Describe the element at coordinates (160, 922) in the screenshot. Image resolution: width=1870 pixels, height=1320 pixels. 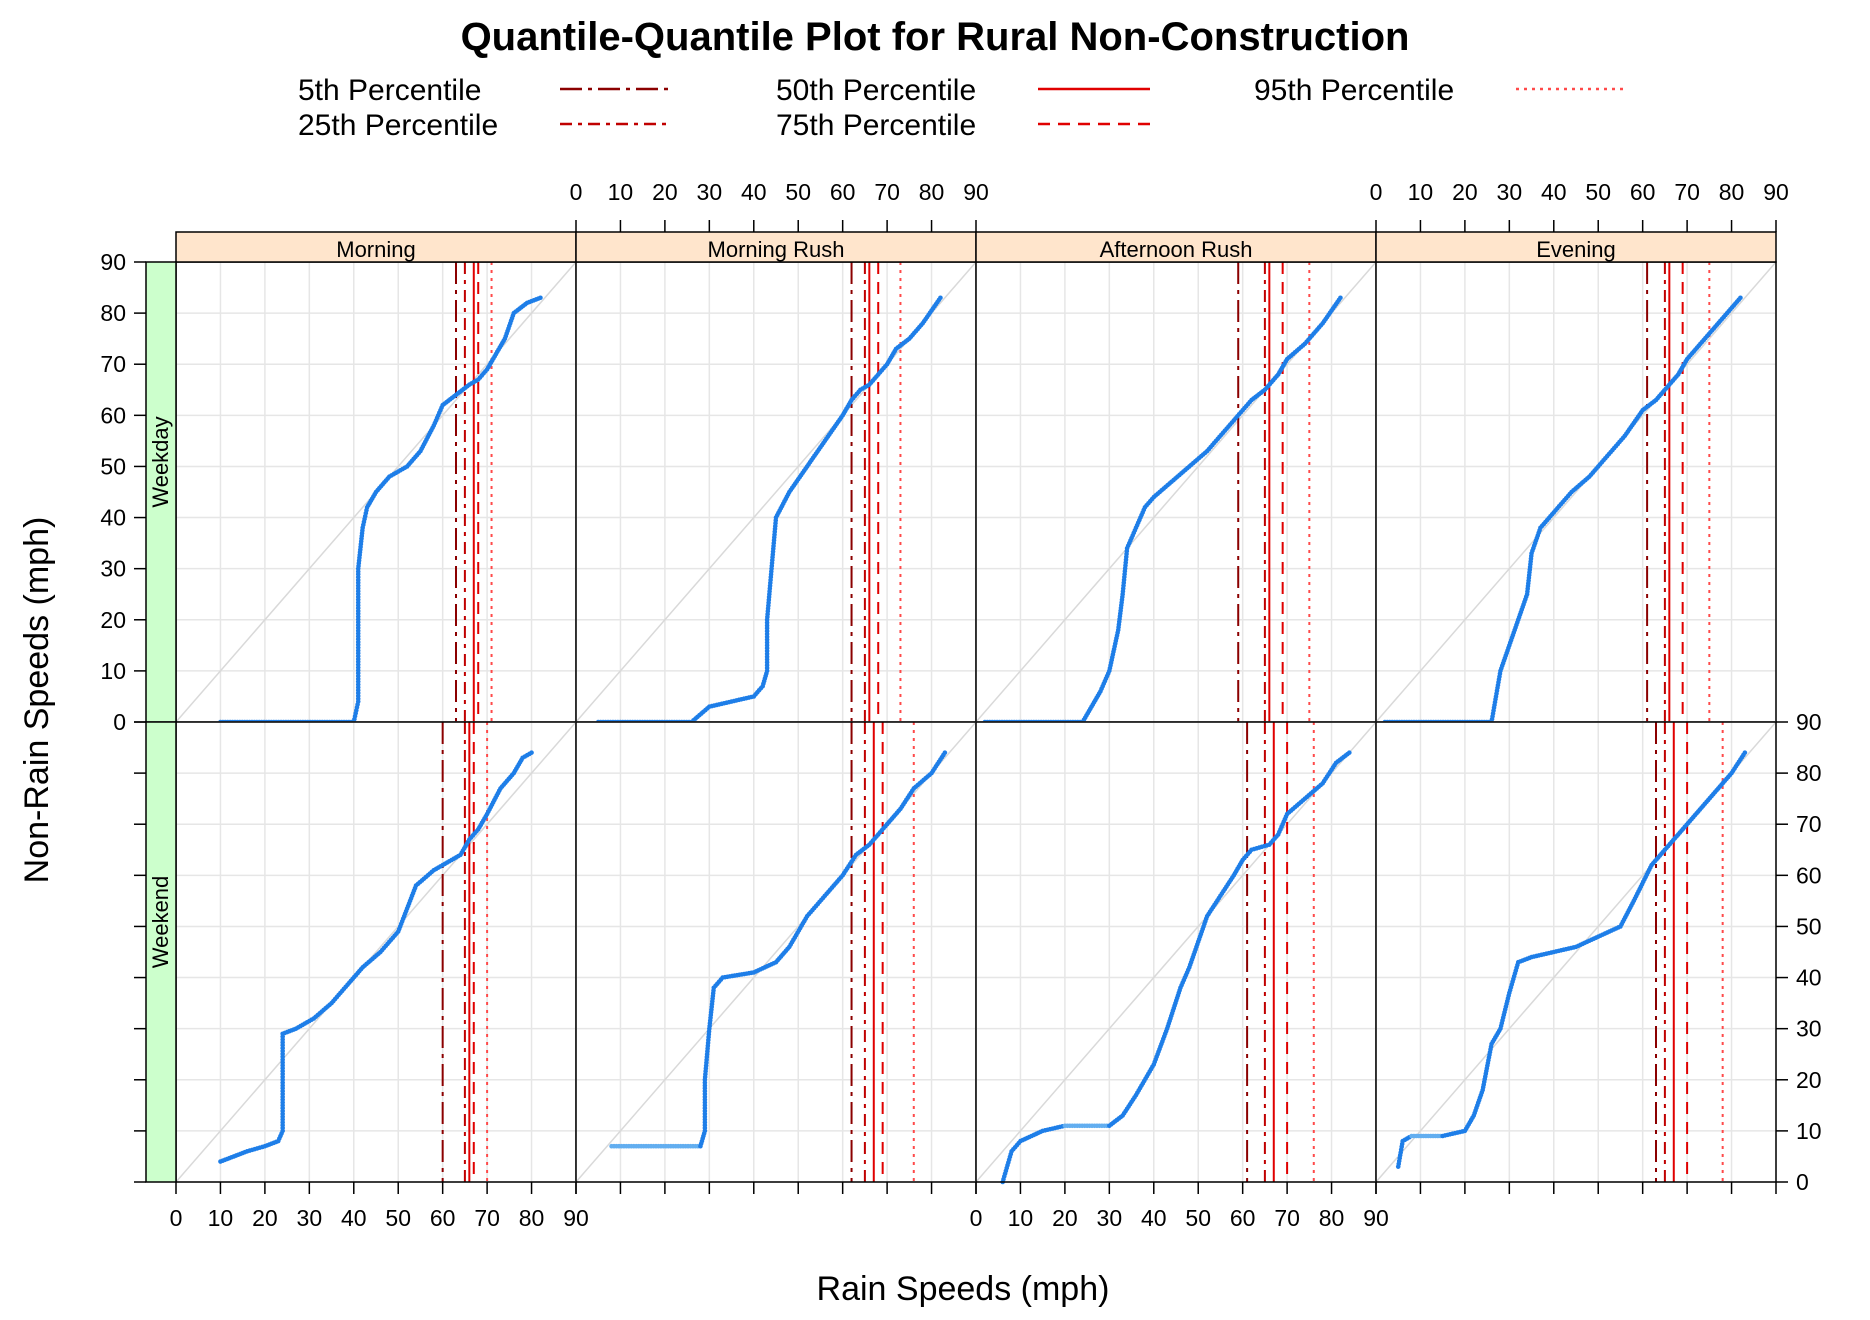
I see `row-strip-label: Weekend` at that location.